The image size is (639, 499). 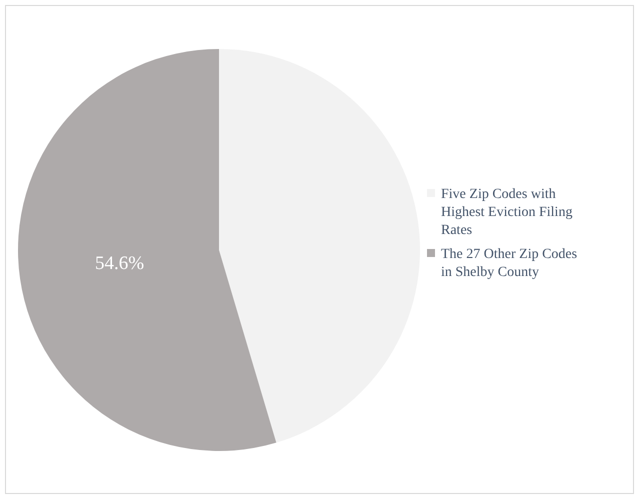 What do you see at coordinates (506, 212) in the screenshot?
I see `legend-label: Five Zip Codes with Highest Eviction Filing Rates` at bounding box center [506, 212].